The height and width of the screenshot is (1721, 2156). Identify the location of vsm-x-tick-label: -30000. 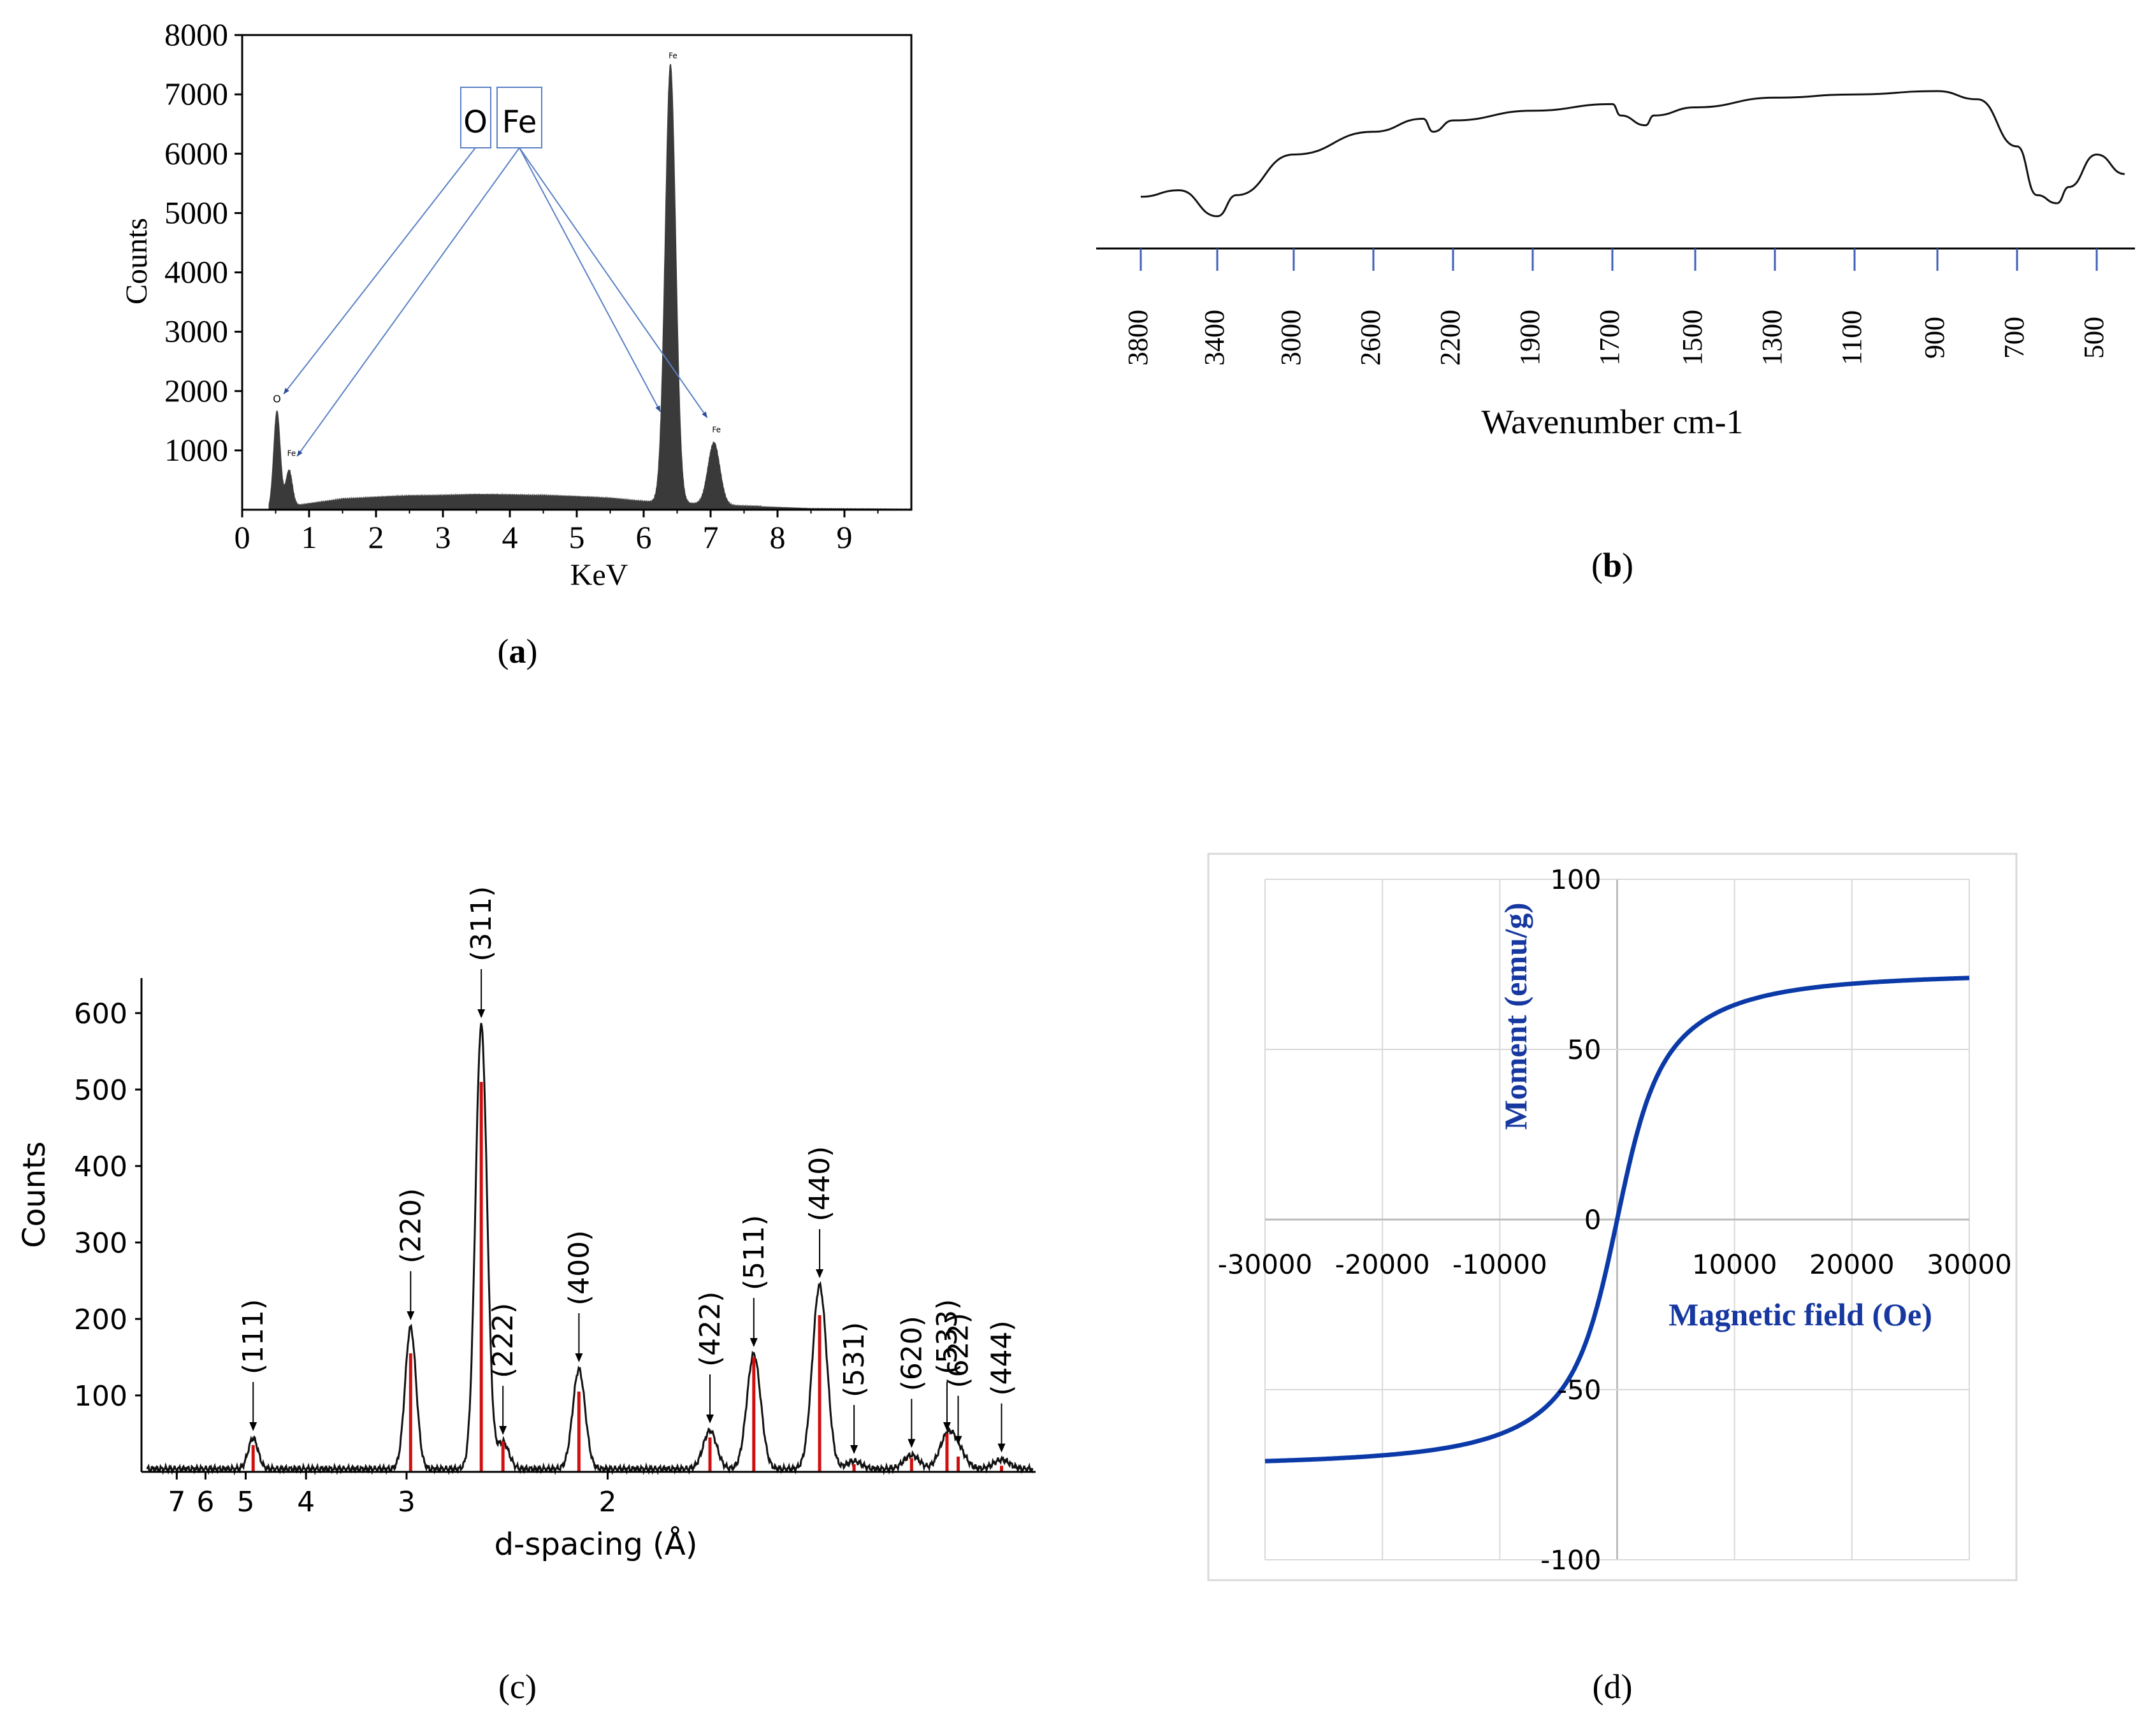
(1265, 1264).